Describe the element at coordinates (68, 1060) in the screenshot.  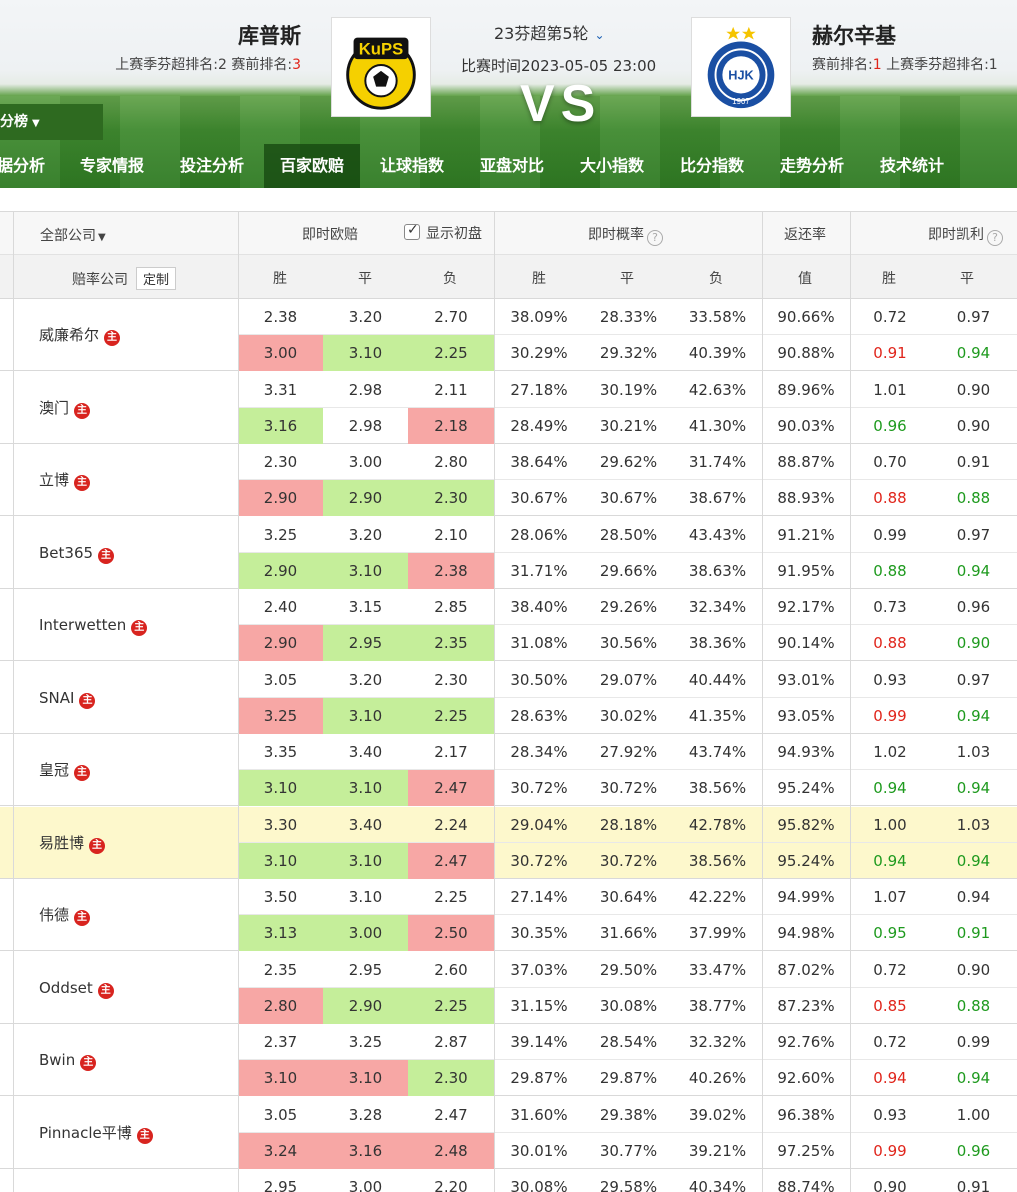
I see `company-name: Bwin 主` at that location.